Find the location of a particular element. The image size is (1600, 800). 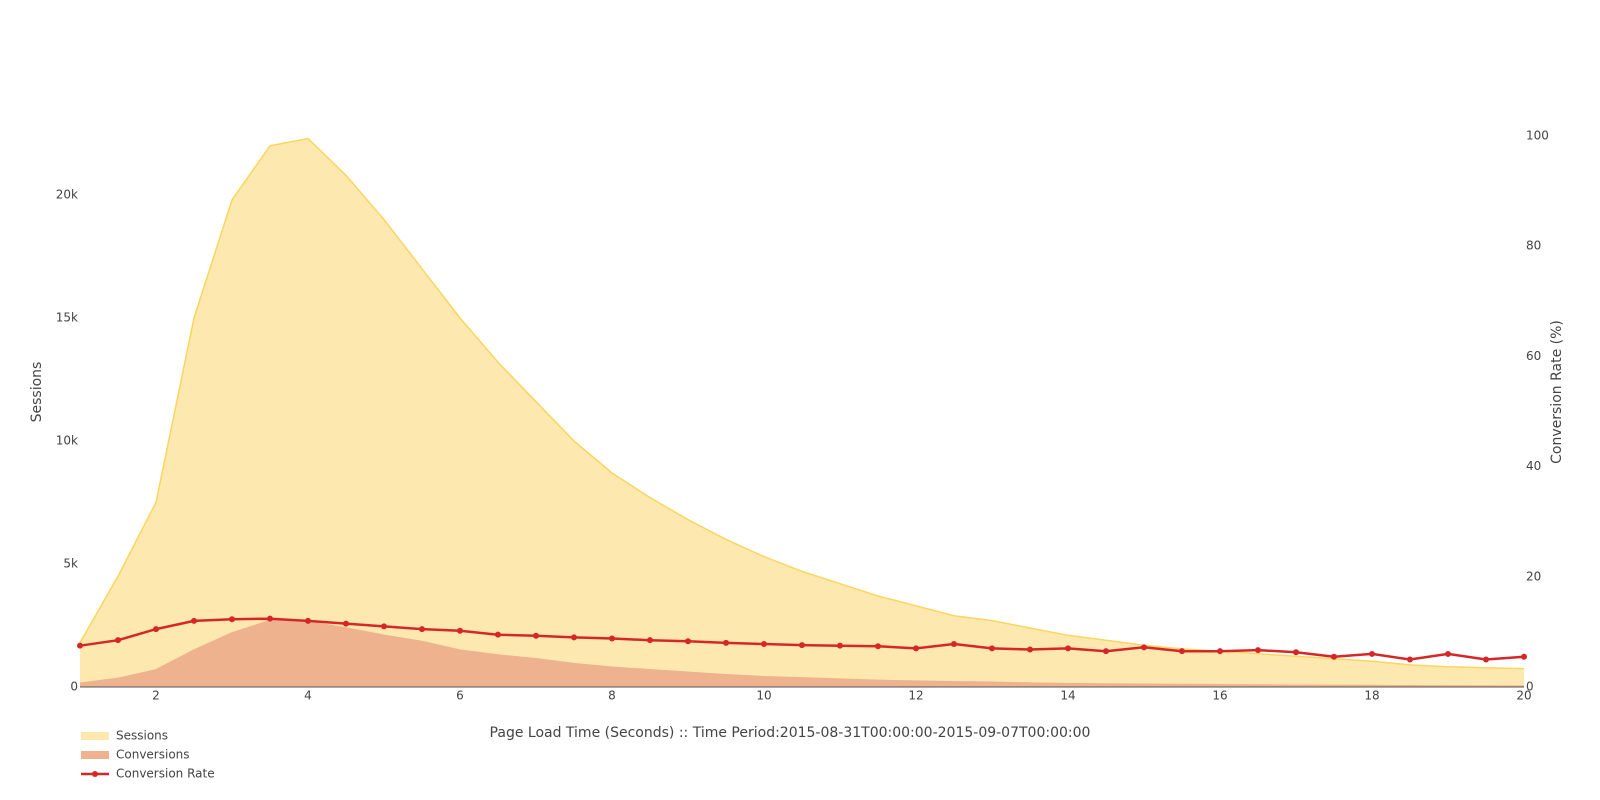

x-tick-label: 18 is located at coordinates (1371, 696).